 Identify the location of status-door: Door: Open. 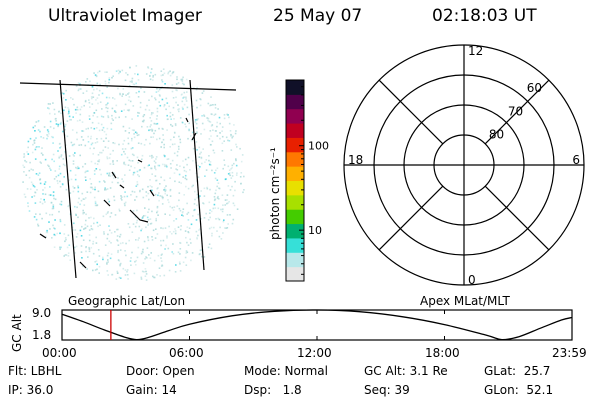
(160, 371).